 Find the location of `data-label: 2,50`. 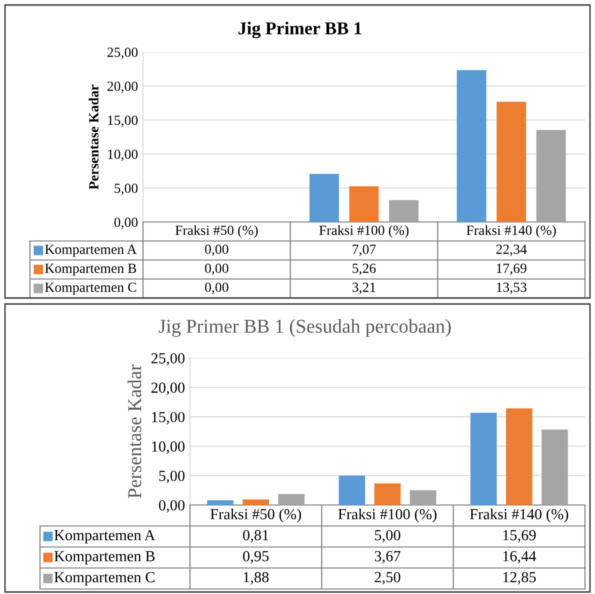

data-label: 2,50 is located at coordinates (387, 578).